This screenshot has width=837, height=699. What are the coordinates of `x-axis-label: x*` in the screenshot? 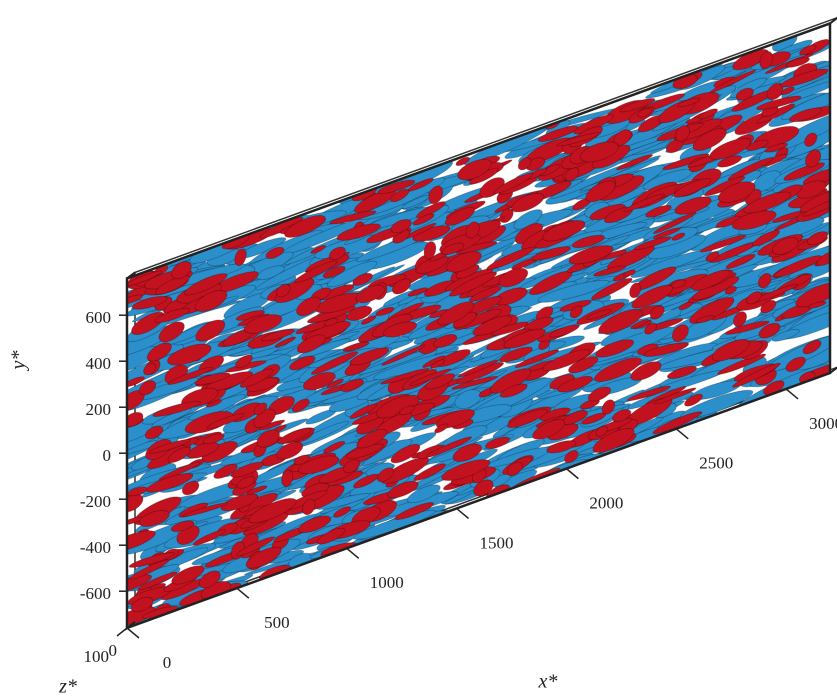 It's located at (548, 682).